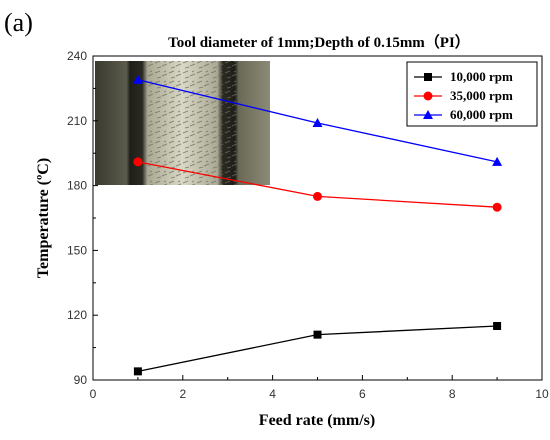  I want to click on x-tick-label: 8, so click(452, 394).